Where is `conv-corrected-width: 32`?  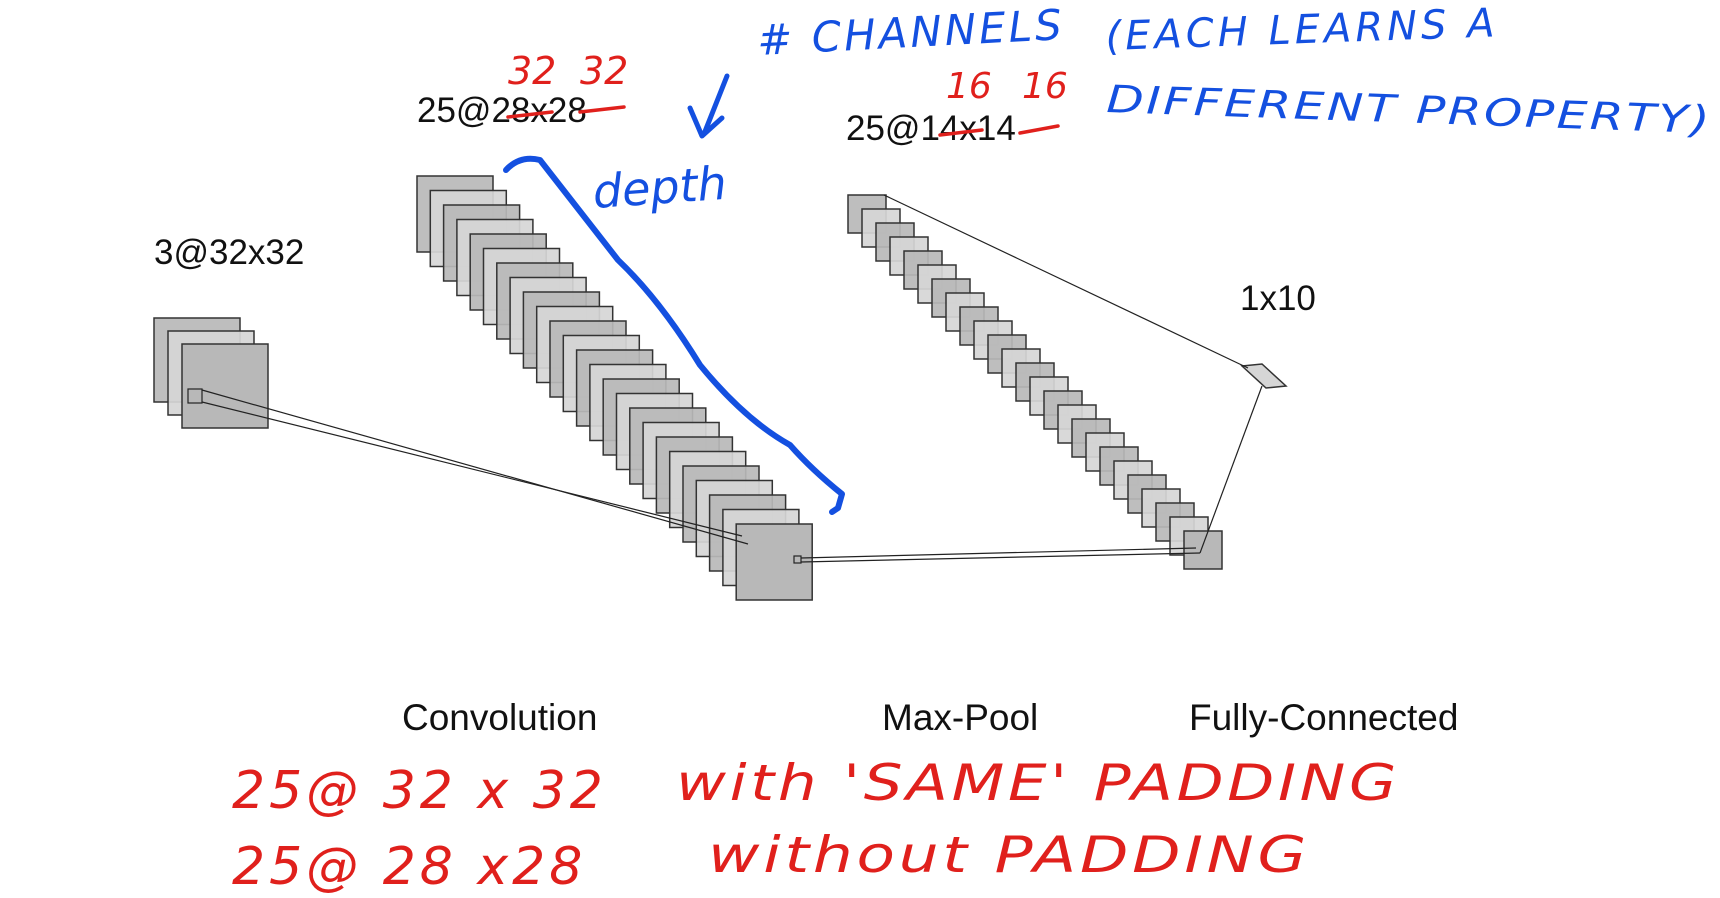 conv-corrected-width: 32 is located at coordinates (604, 71).